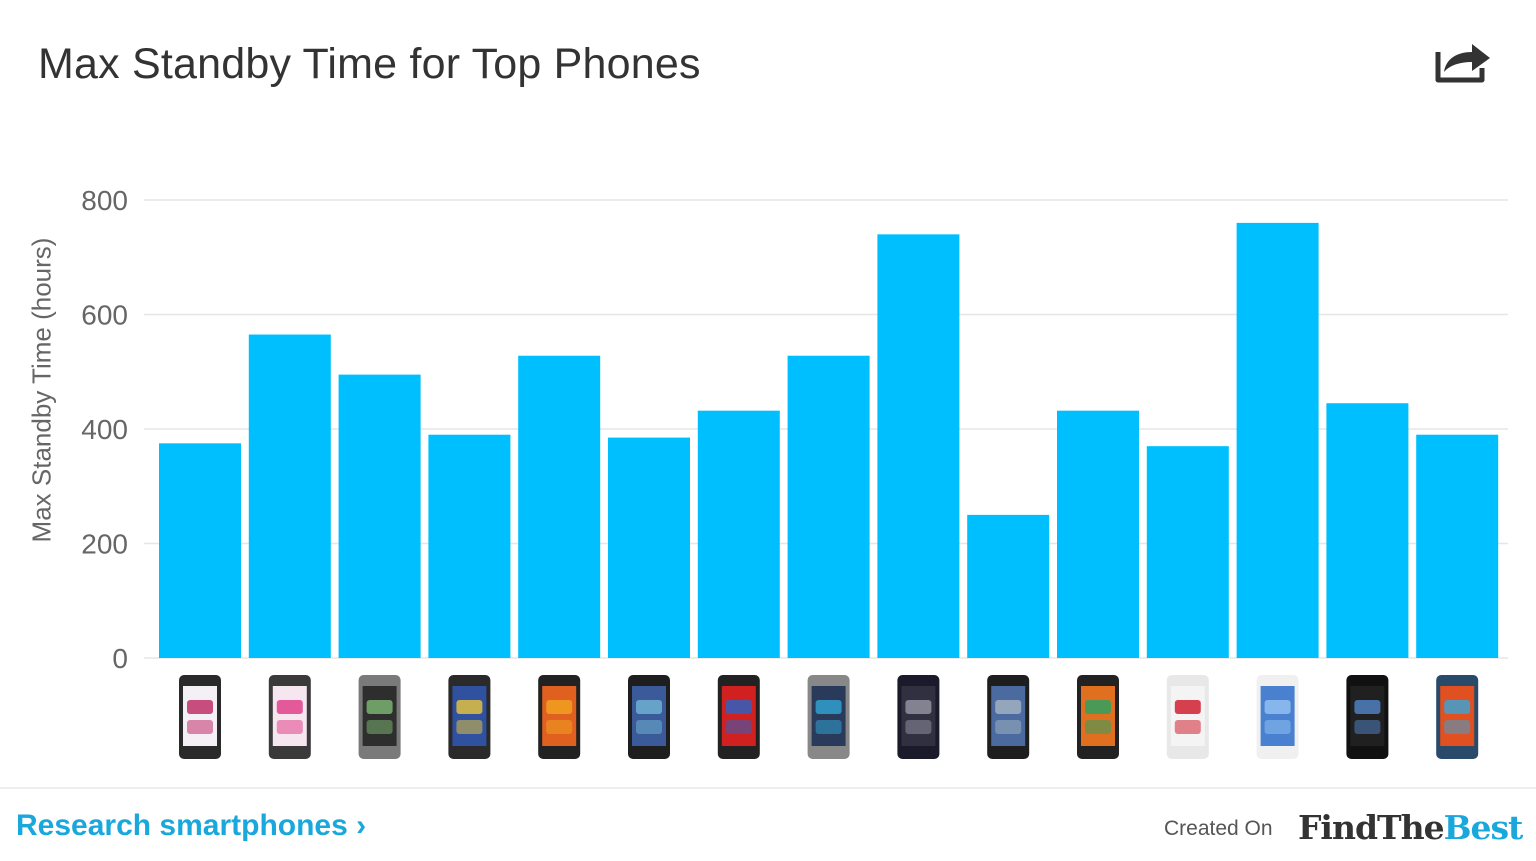 The image size is (1536, 861). I want to click on y-tick-label: 0, so click(120, 658).